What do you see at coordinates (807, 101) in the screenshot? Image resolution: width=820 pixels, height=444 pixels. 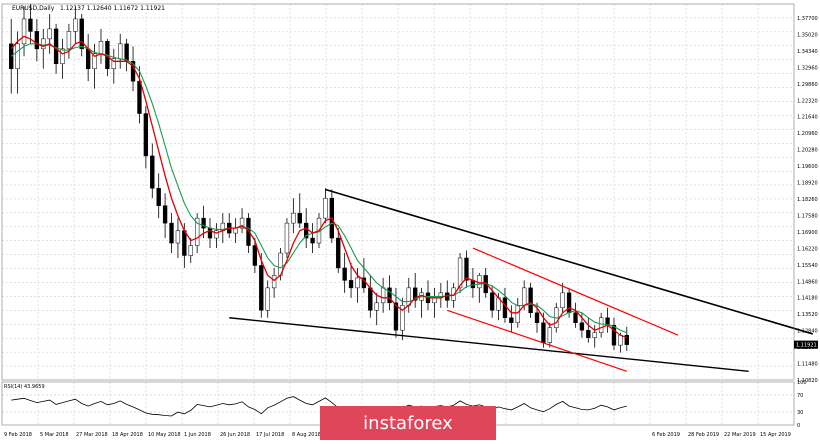 I see `y-tick-label: 1.22320` at bounding box center [807, 101].